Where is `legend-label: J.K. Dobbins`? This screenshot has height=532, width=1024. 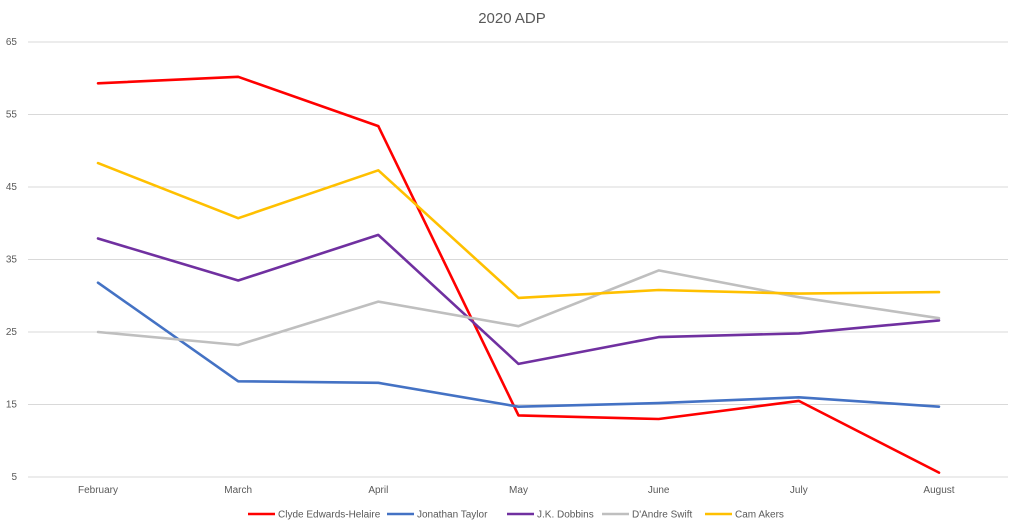 legend-label: J.K. Dobbins is located at coordinates (565, 515).